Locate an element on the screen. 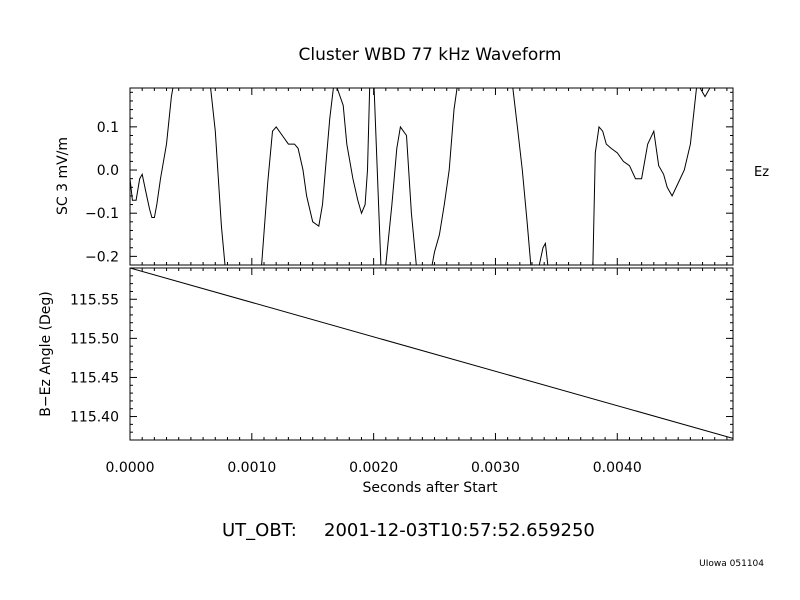  bottom-y-tick-label: 115.55 is located at coordinates (94, 300).